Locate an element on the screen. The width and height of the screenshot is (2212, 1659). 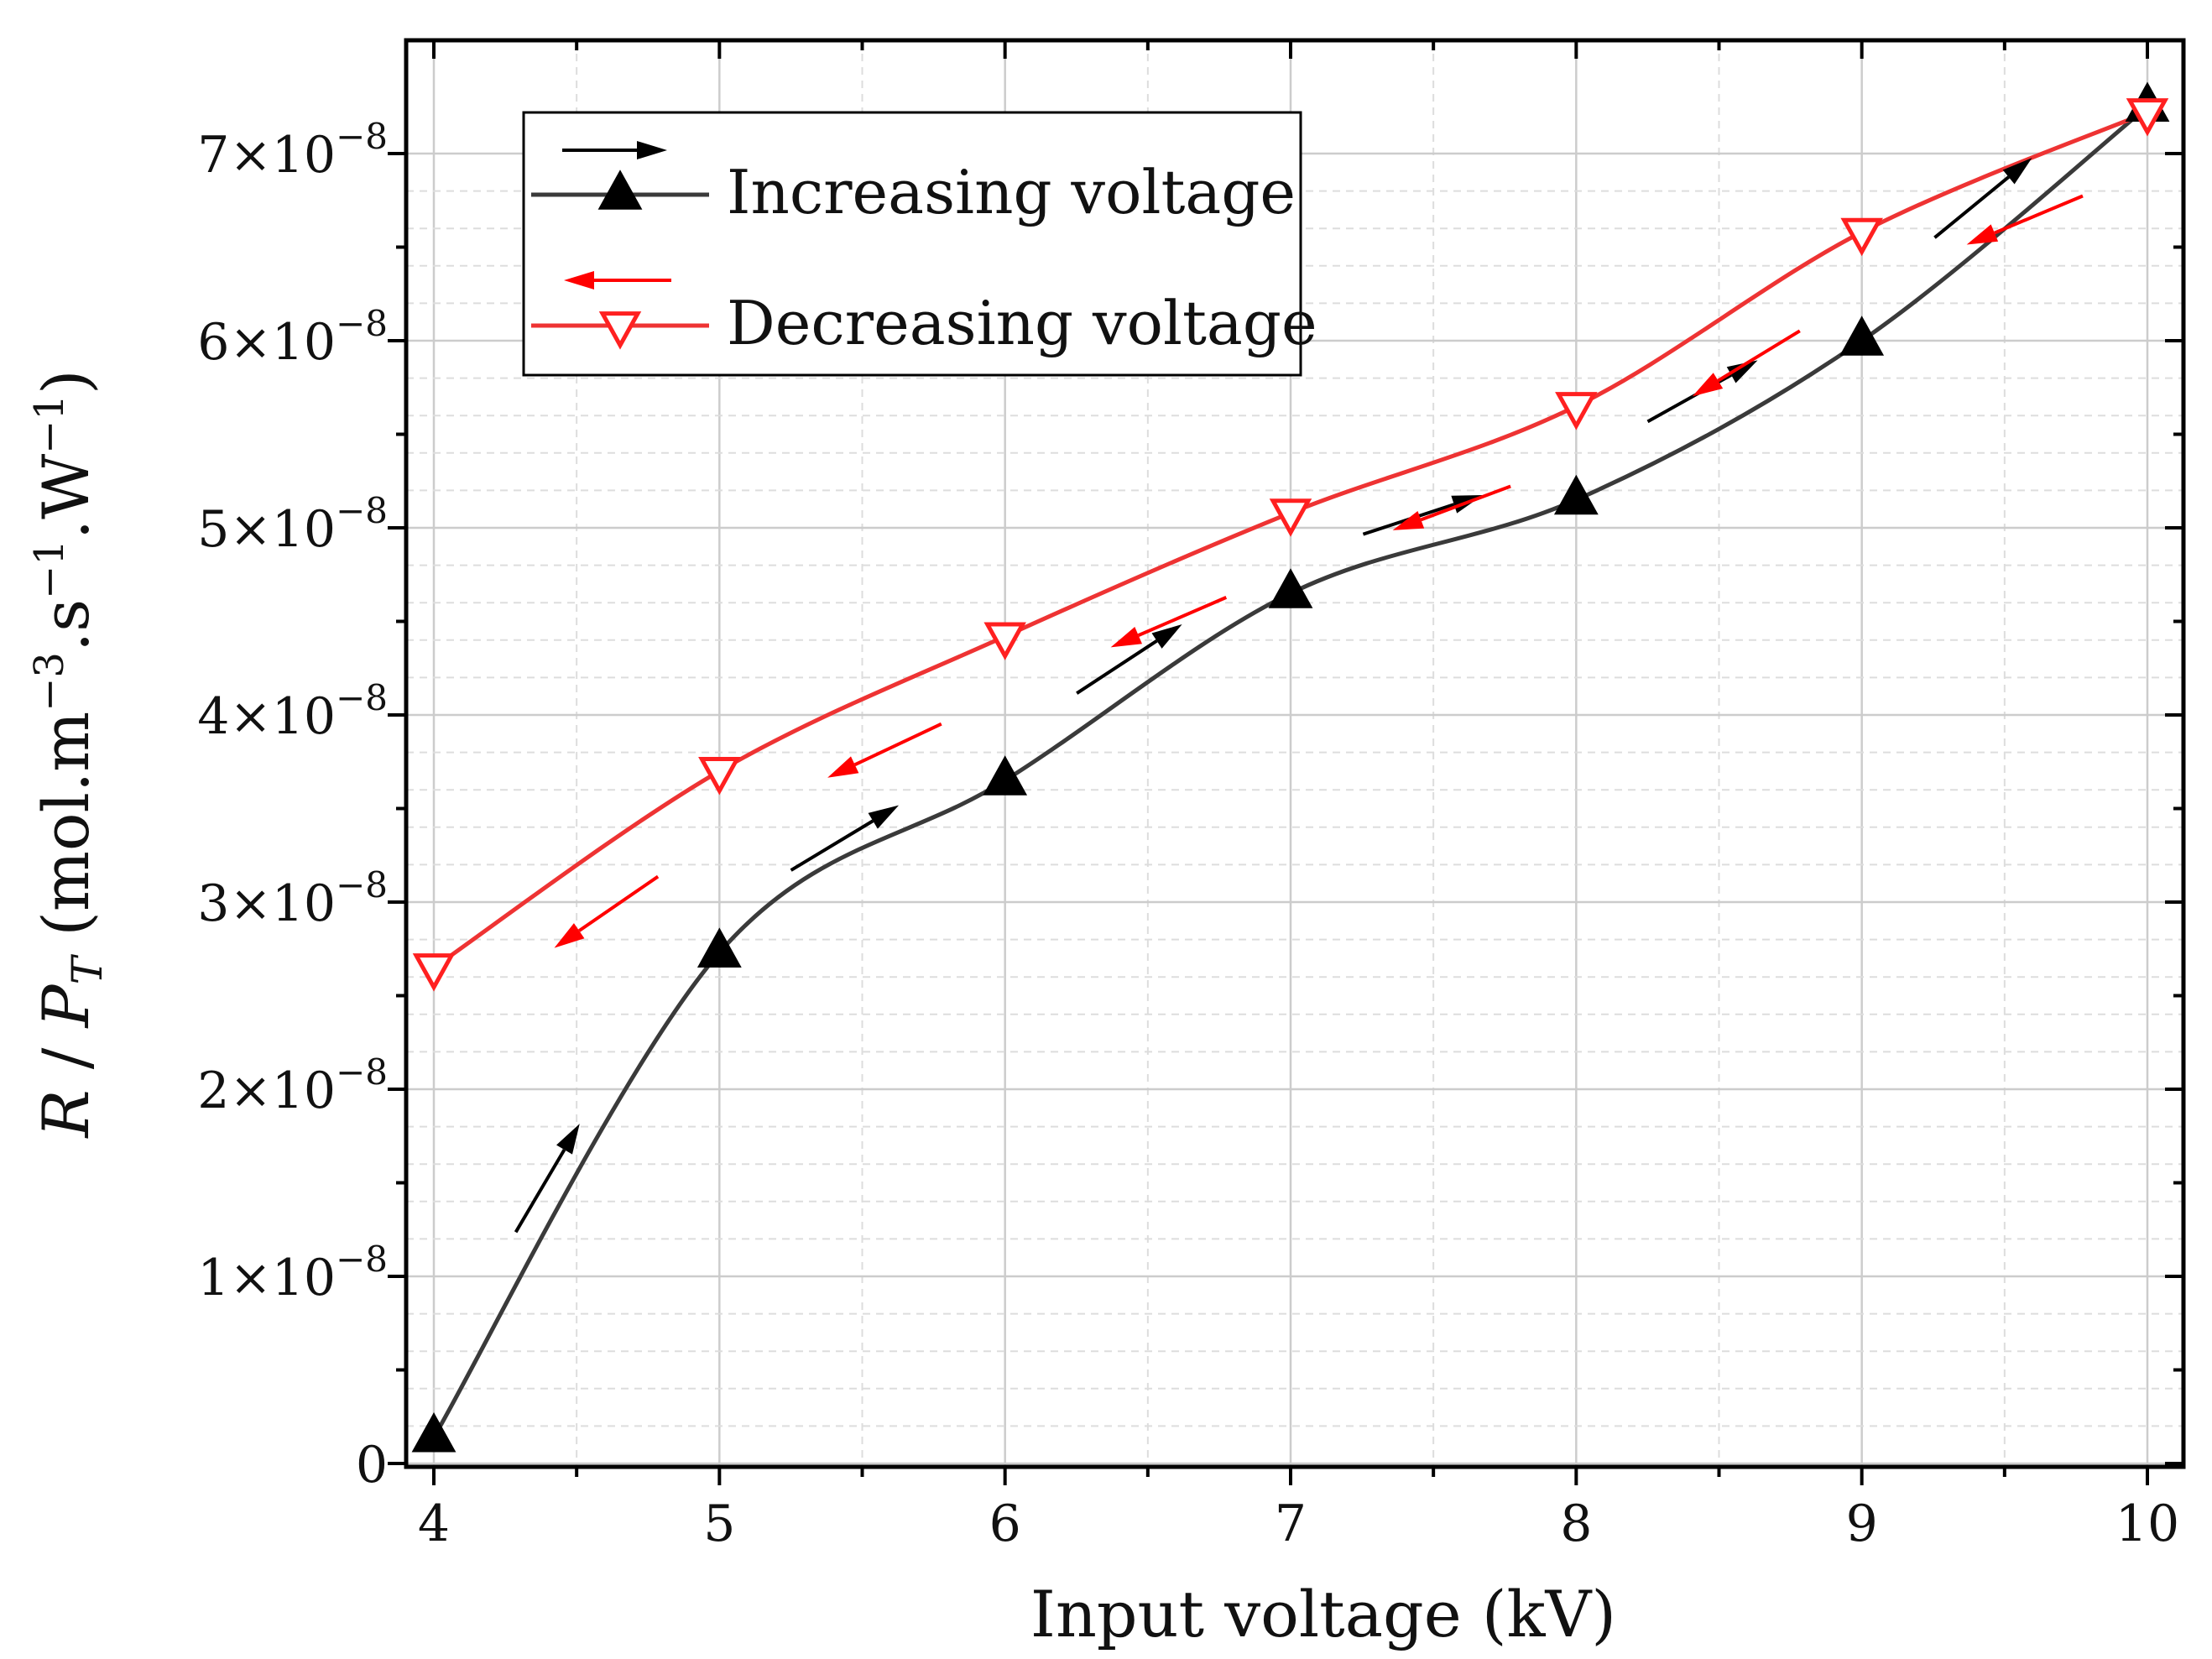
y-axis-title-exp3: −1 is located at coordinates (49, 424).